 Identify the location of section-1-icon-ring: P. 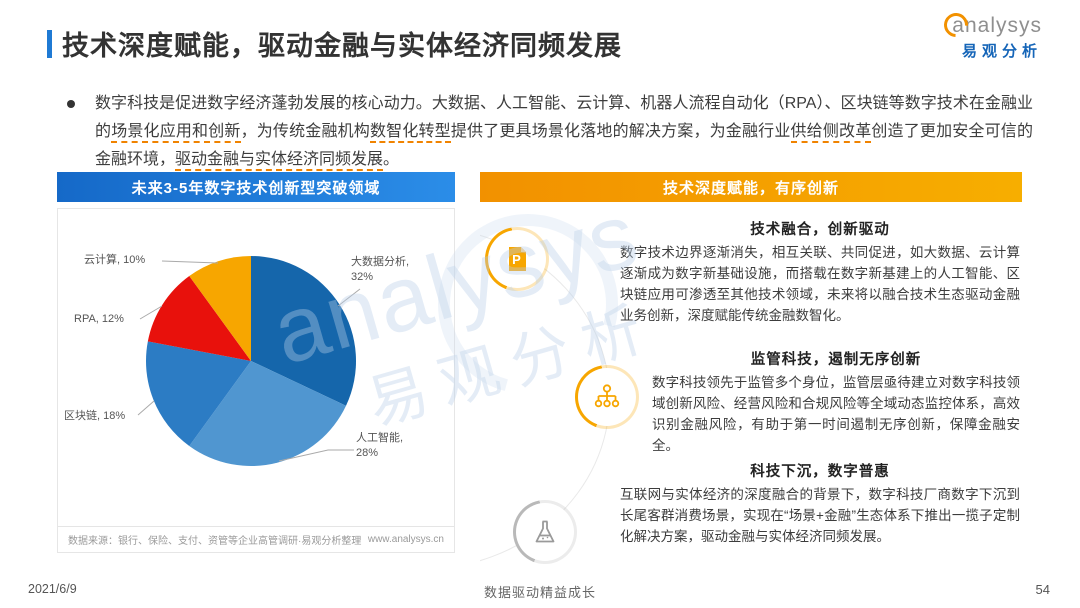
(517, 259).